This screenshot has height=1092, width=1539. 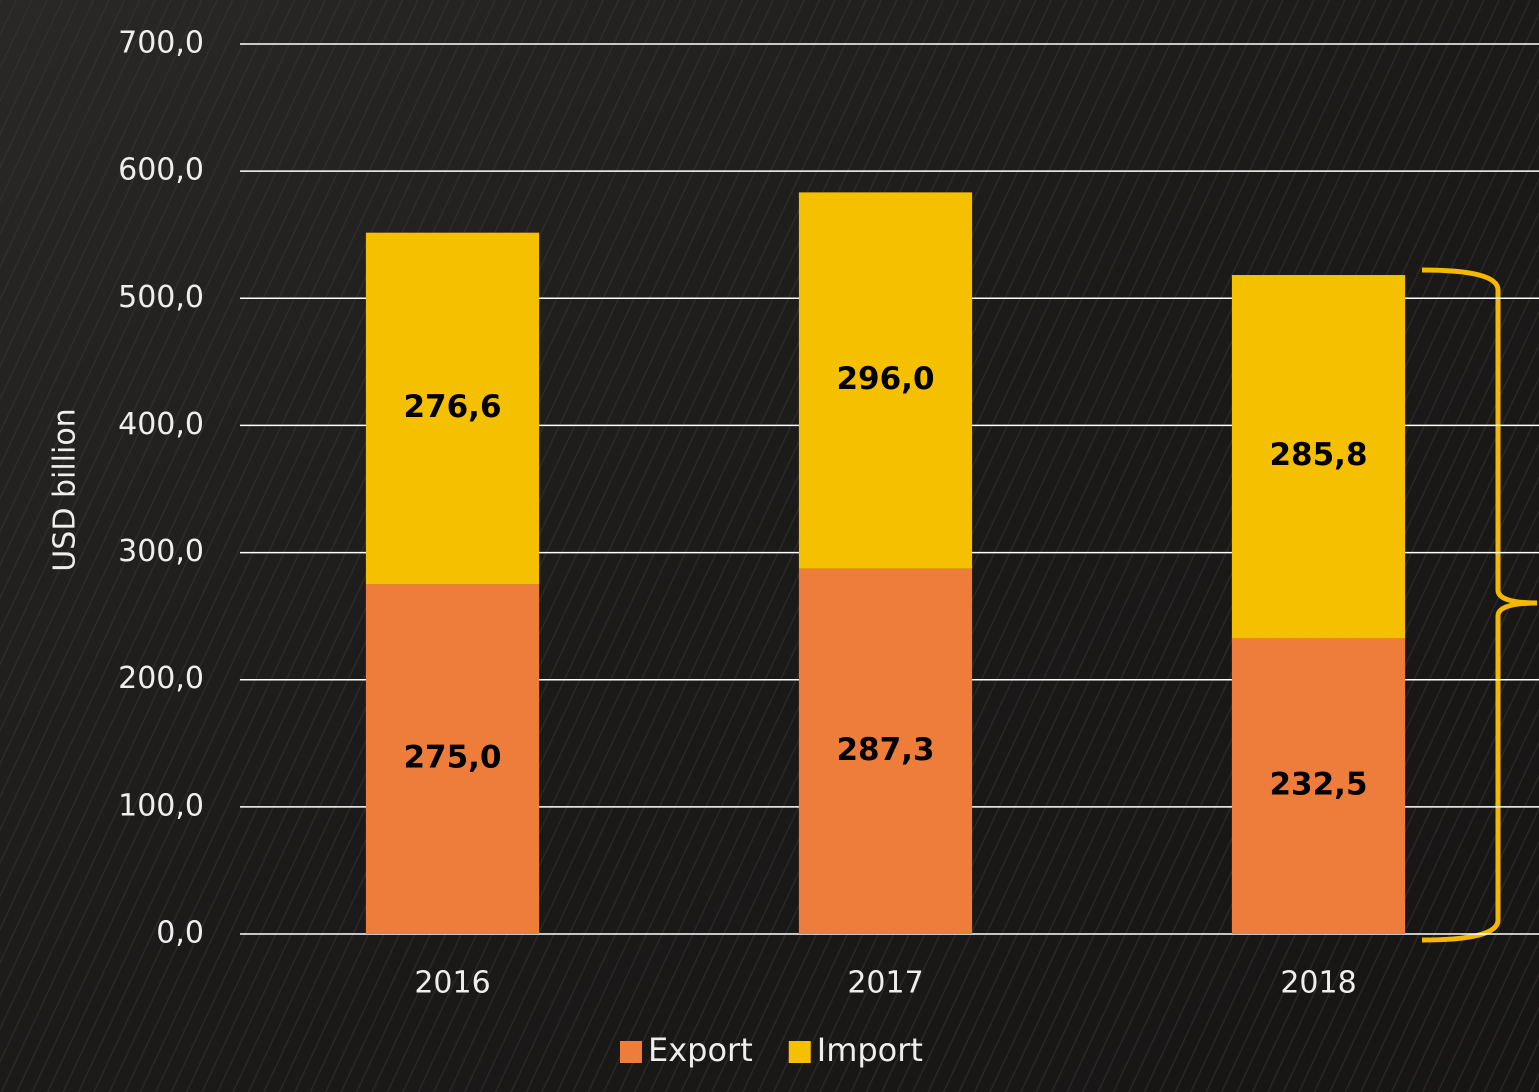 What do you see at coordinates (885, 983) in the screenshot?
I see `x-tick-label: 2017` at bounding box center [885, 983].